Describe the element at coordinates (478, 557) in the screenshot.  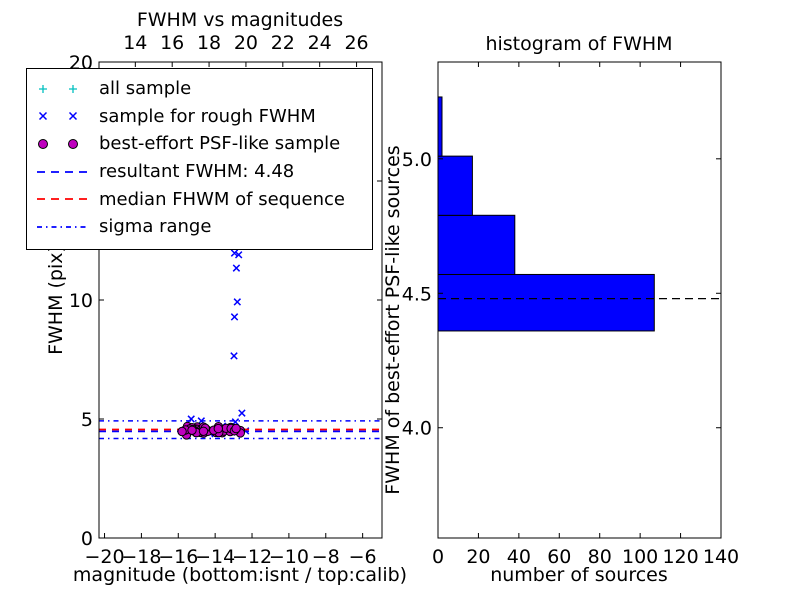
I see `x-tick-label: 20` at that location.